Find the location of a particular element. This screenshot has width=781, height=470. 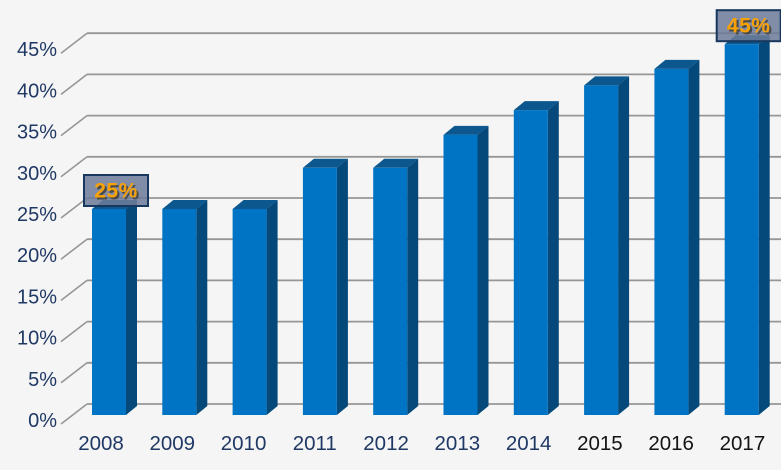

y-axis-tick-label: 15% is located at coordinates (37, 297).